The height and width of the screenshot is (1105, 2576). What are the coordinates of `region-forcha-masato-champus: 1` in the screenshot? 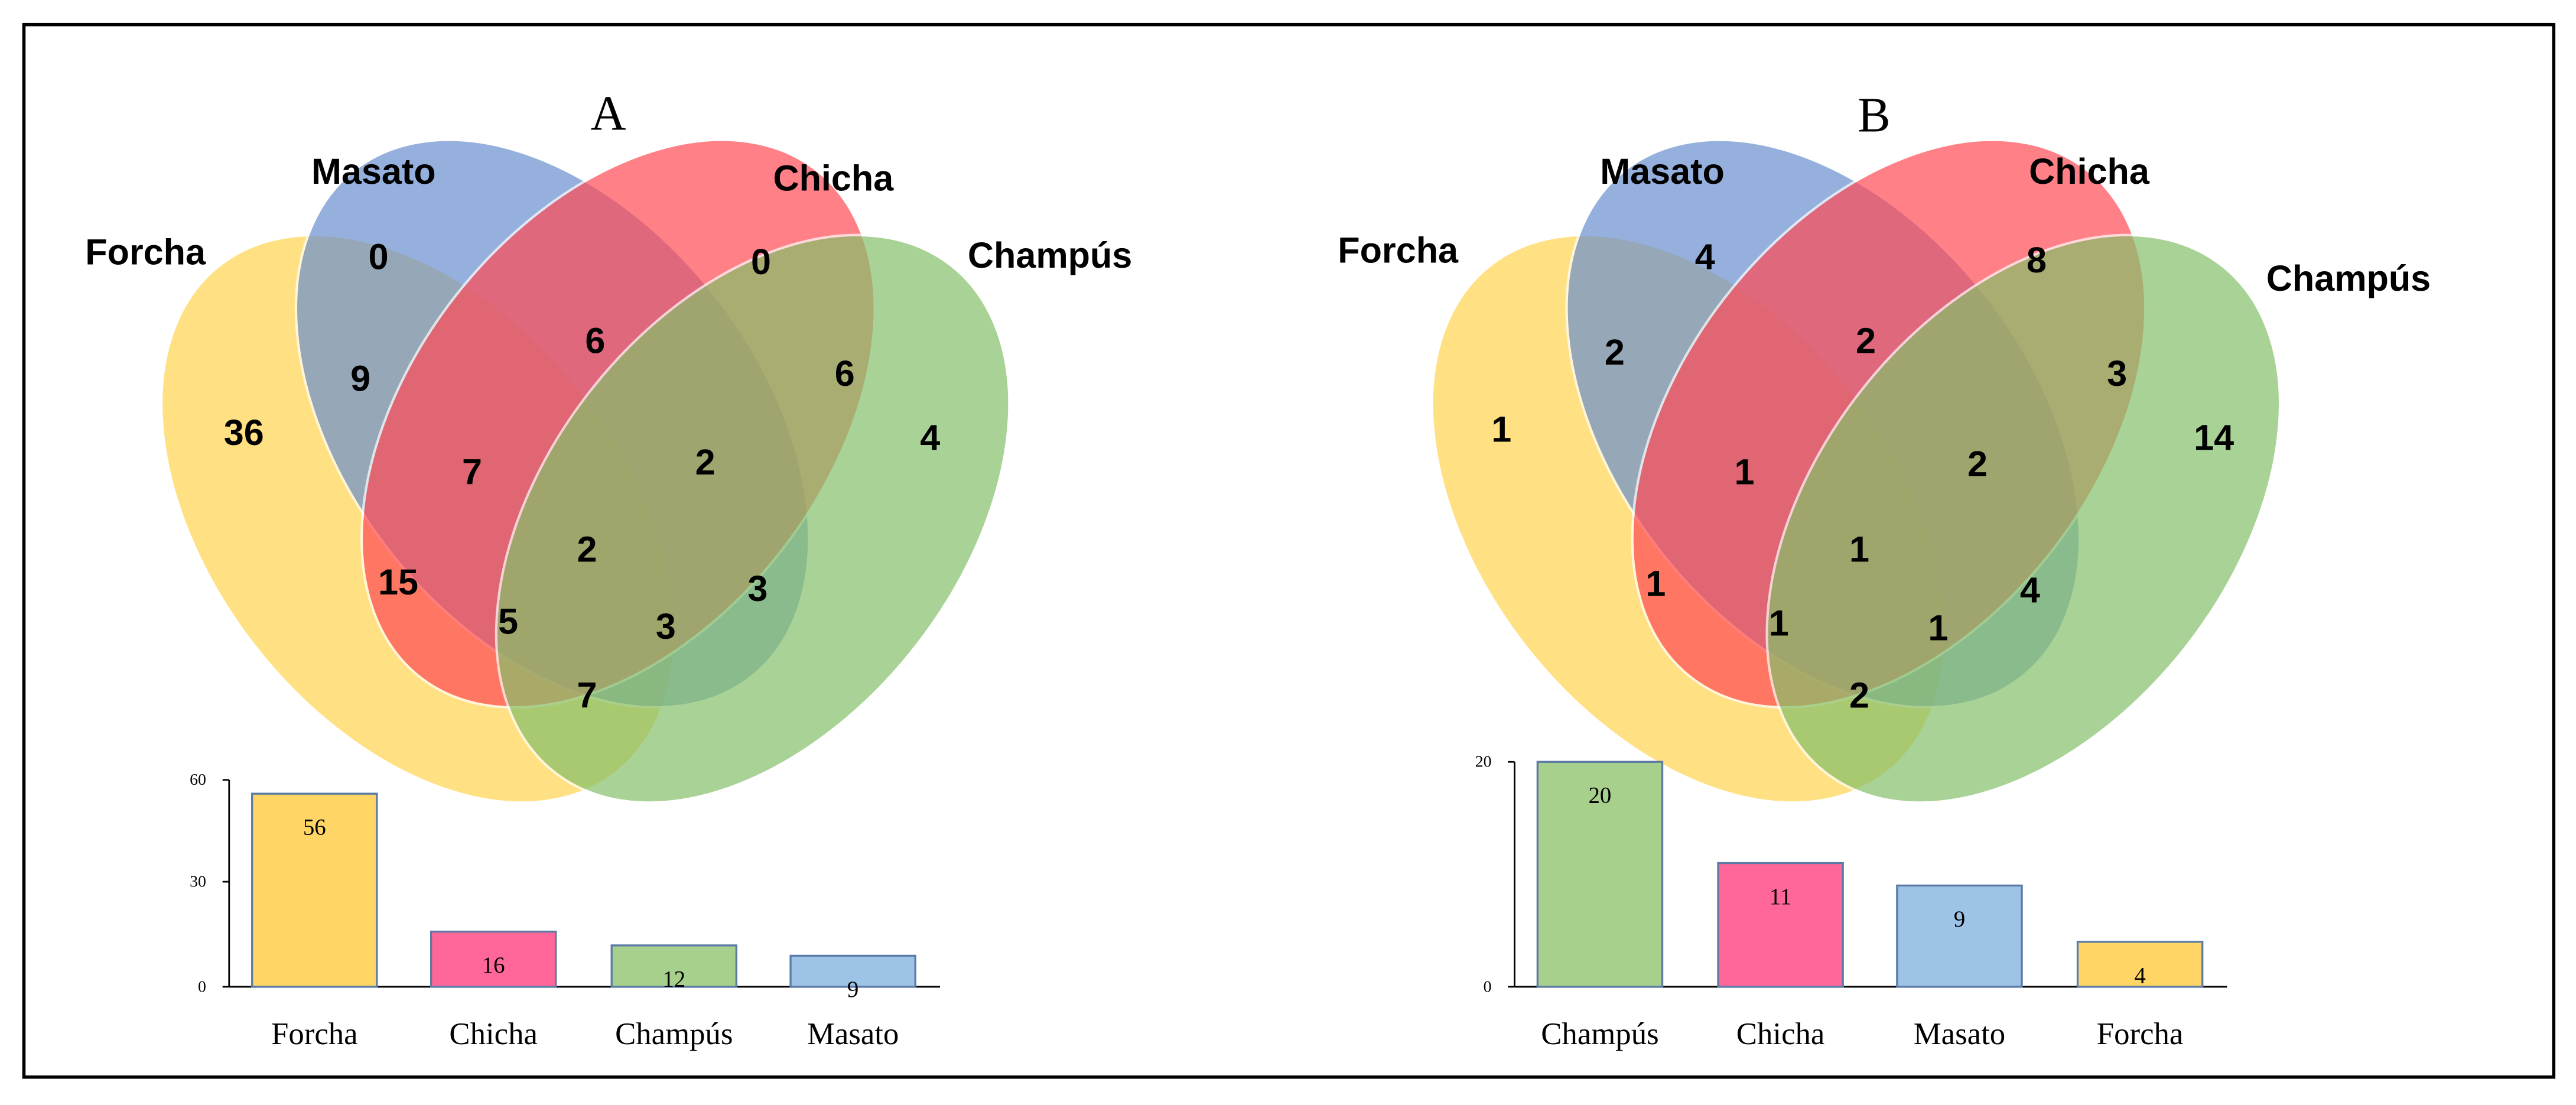 It's located at (1938, 628).